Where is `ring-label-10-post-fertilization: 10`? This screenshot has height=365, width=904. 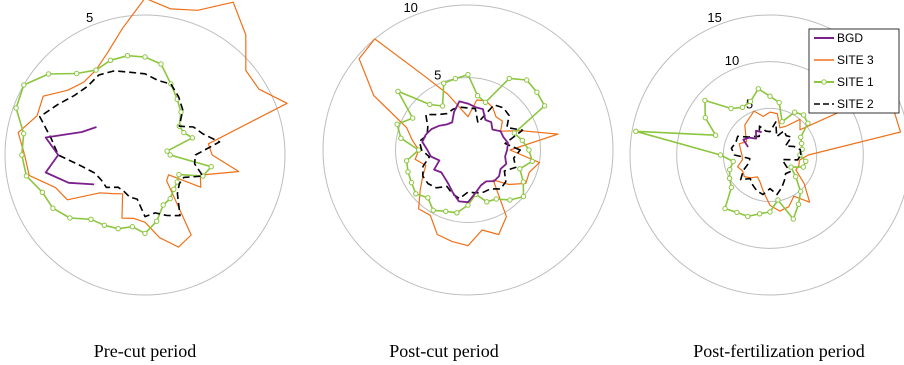 ring-label-10-post-fertilization: 10 is located at coordinates (732, 60).